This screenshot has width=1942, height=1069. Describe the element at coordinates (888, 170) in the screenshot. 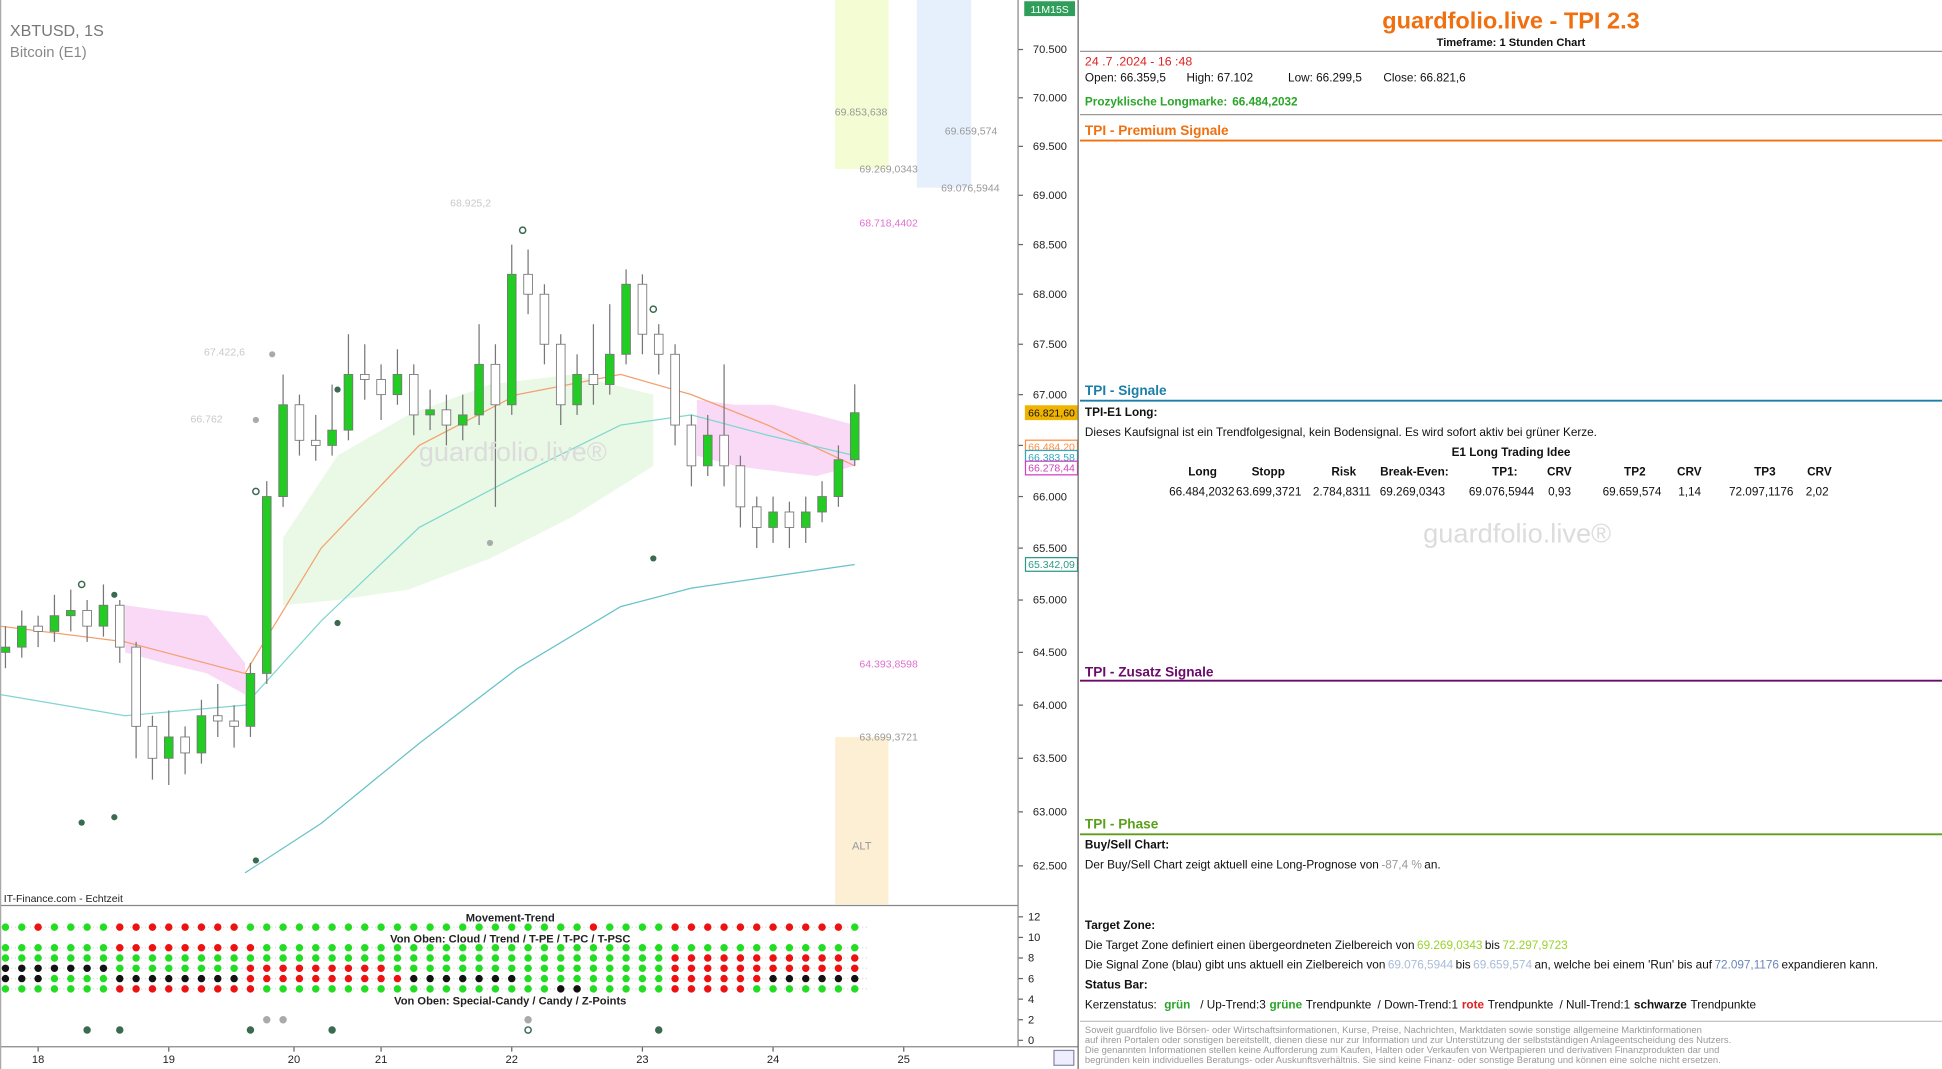

I see `price-annotation: 69.269,0343` at that location.